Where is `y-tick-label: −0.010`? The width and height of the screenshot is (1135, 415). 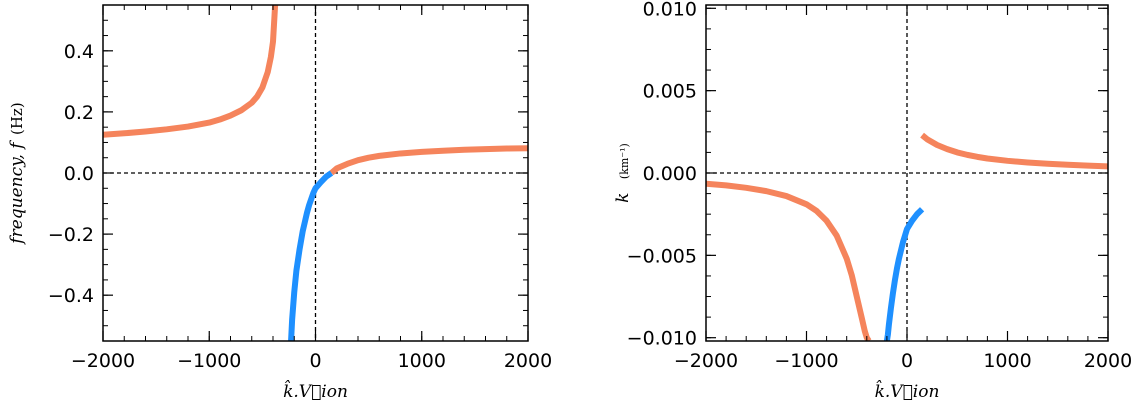 y-tick-label: −0.010 is located at coordinates (662, 339).